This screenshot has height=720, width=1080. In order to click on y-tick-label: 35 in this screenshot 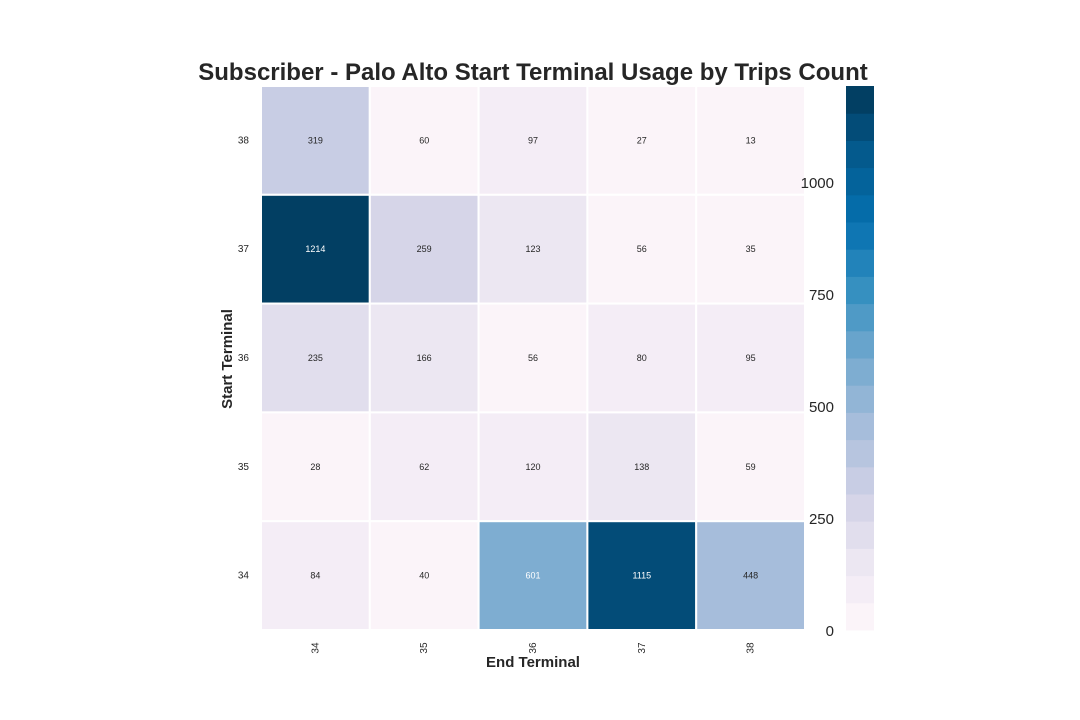, I will do `click(244, 467)`.